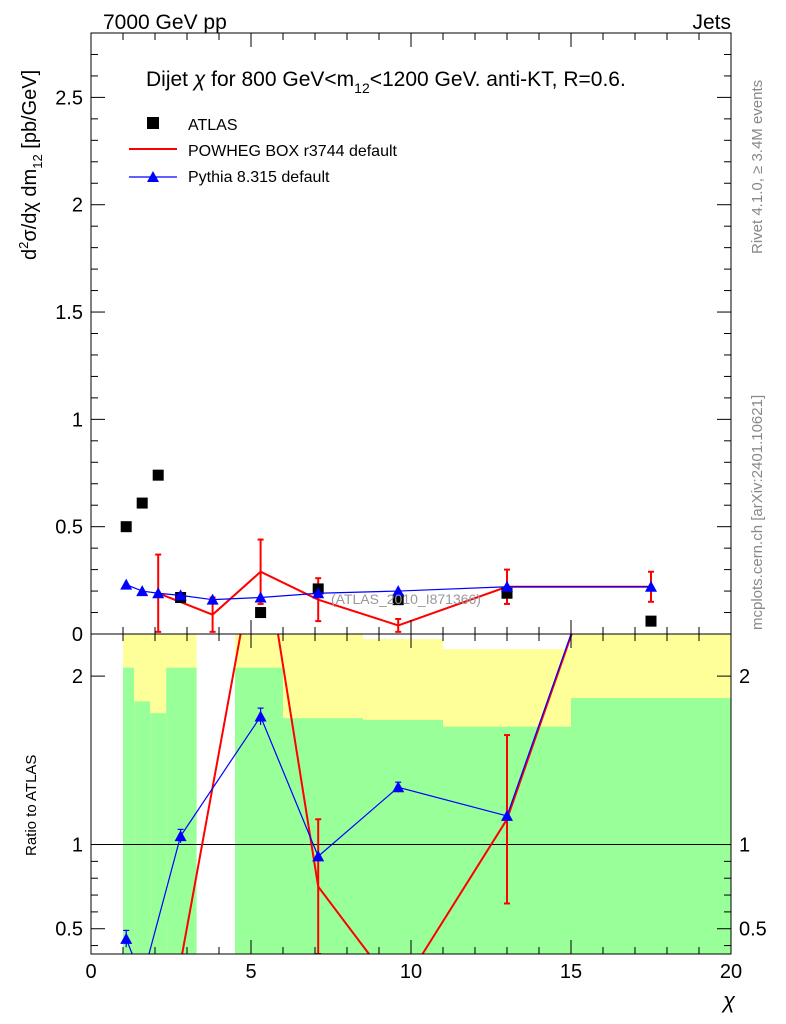  What do you see at coordinates (77, 846) in the screenshot?
I see `ratio-y-tick-label-left: 1` at bounding box center [77, 846].